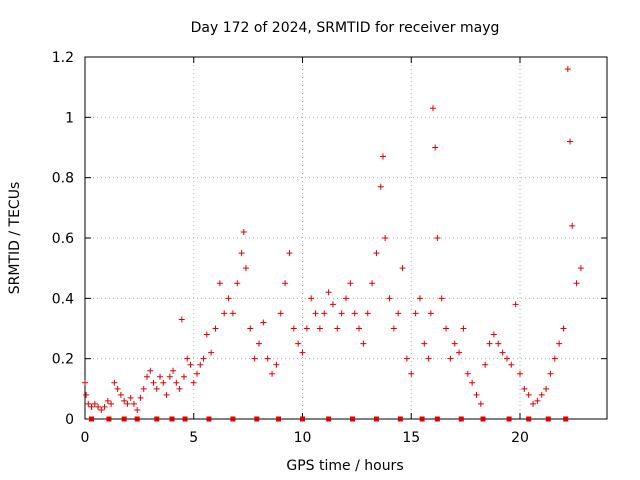 The image size is (640, 480). What do you see at coordinates (63, 179) in the screenshot?
I see `y-tick-label: 0.8` at bounding box center [63, 179].